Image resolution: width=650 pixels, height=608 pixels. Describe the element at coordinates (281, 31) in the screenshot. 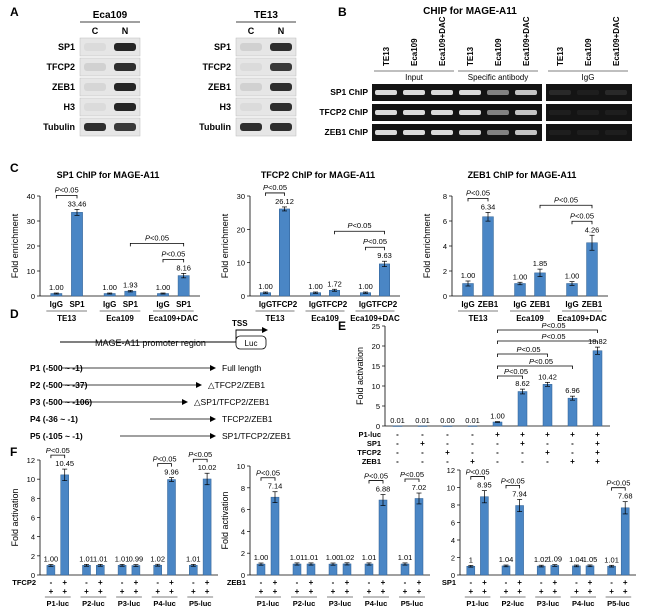

I see `blot-lane-label: N` at that location.